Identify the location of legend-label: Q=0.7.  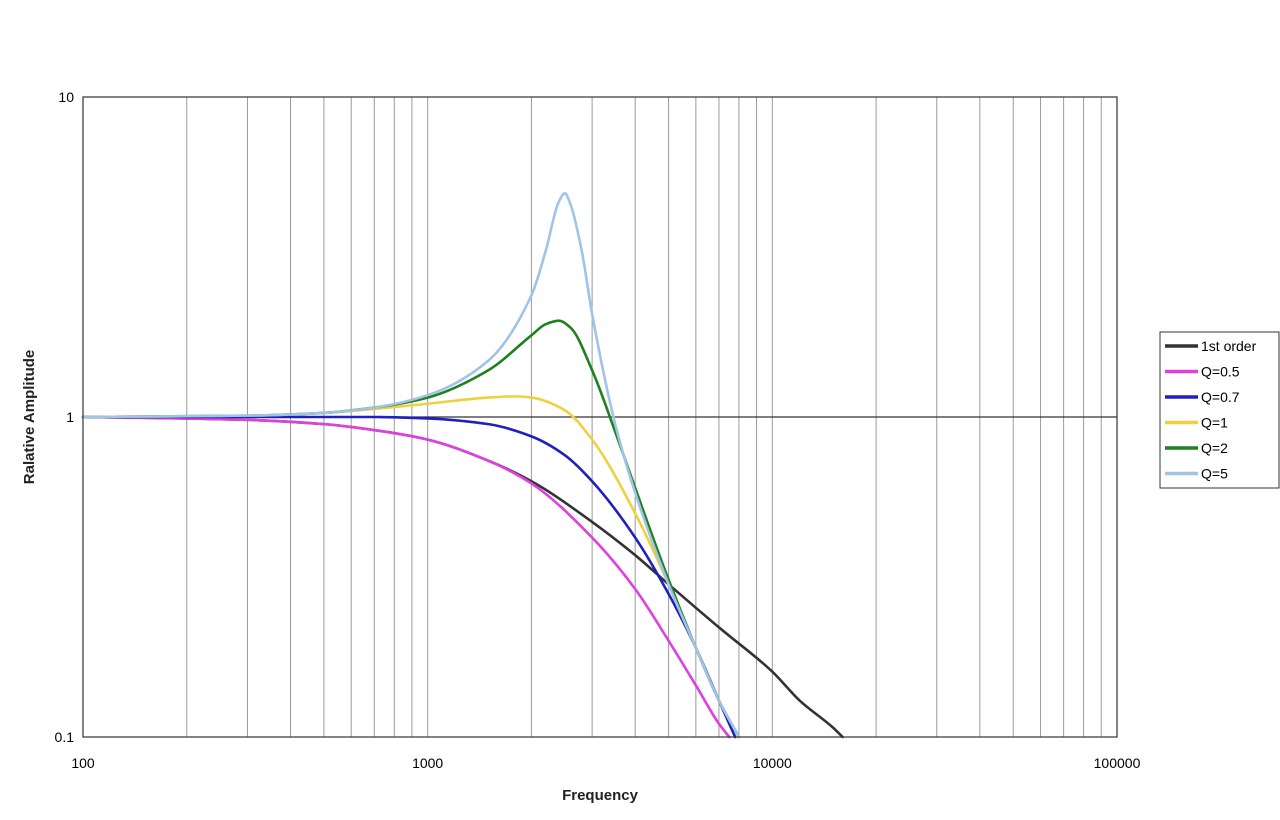
(1220, 397).